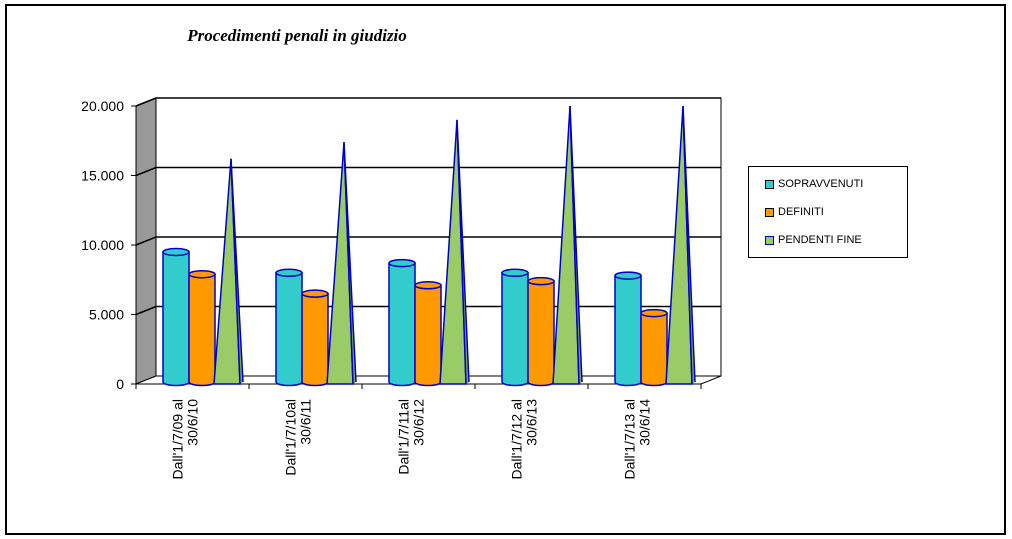 This screenshot has height=539, width=1012. I want to click on legend-label-pendenti-fine: PENDENTI FINE, so click(820, 240).